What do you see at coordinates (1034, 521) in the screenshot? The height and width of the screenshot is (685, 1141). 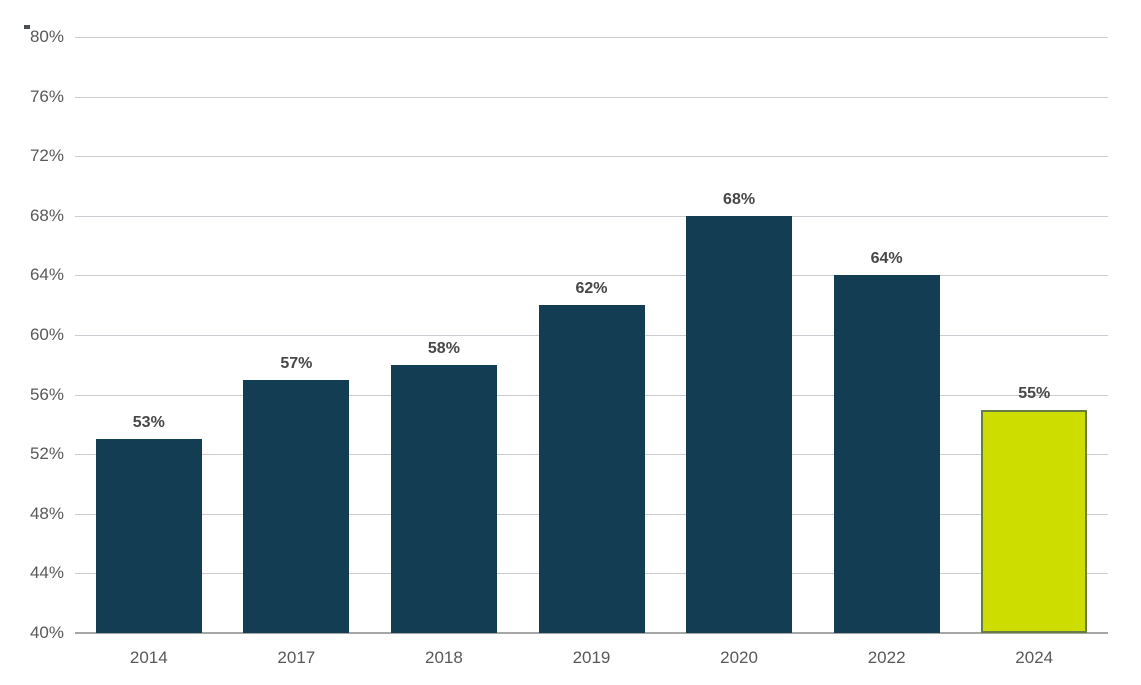 I see `bar-2024` at bounding box center [1034, 521].